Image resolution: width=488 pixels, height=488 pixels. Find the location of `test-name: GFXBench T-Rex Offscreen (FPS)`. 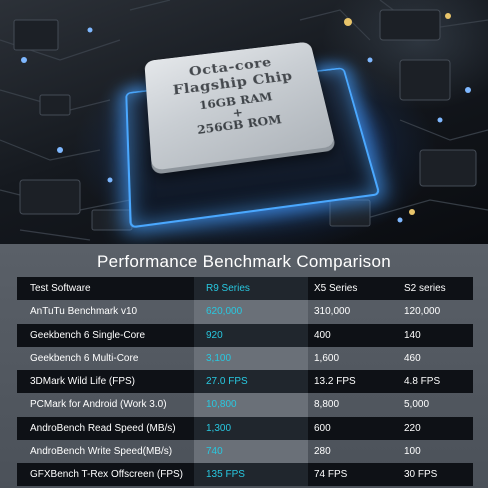

test-name: GFXBench T-Rex Offscreen (FPS) is located at coordinates (106, 474).